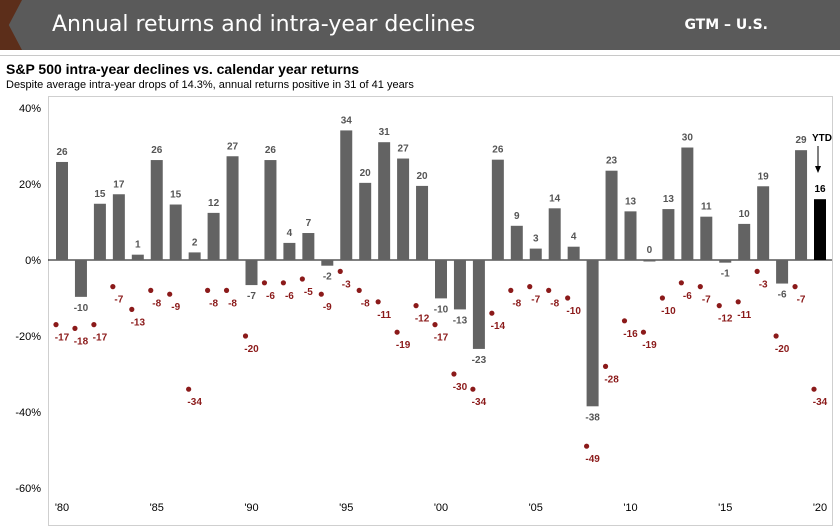 The height and width of the screenshot is (531, 840). Describe the element at coordinates (650, 250) in the screenshot. I see `return-label: 0` at that location.